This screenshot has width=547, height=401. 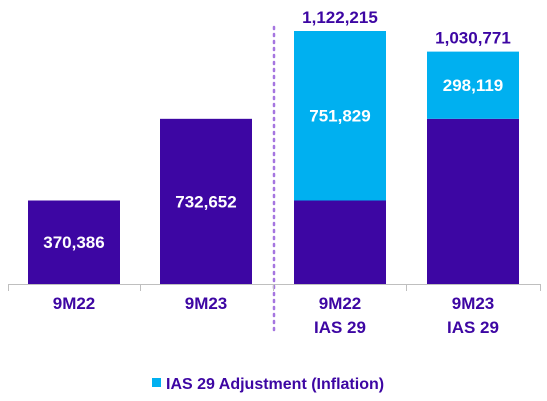 What do you see at coordinates (275, 384) in the screenshot?
I see `legend-label: IAS 29 Adjustment (Inflation)` at bounding box center [275, 384].